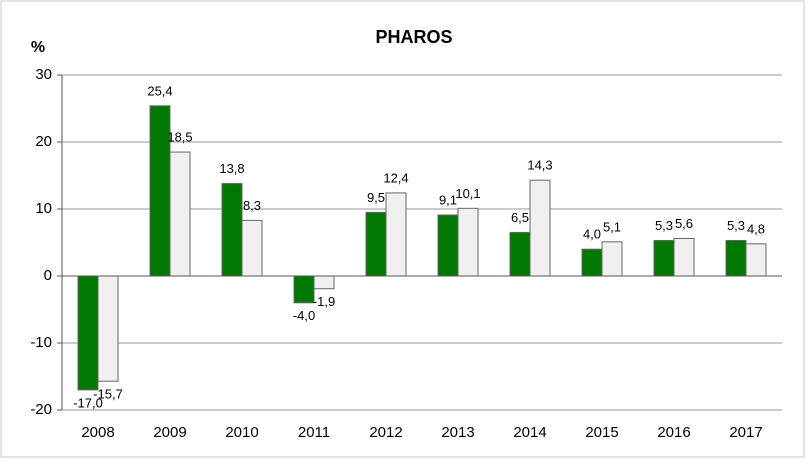  I want to click on value-label: 4,0, so click(592, 234).